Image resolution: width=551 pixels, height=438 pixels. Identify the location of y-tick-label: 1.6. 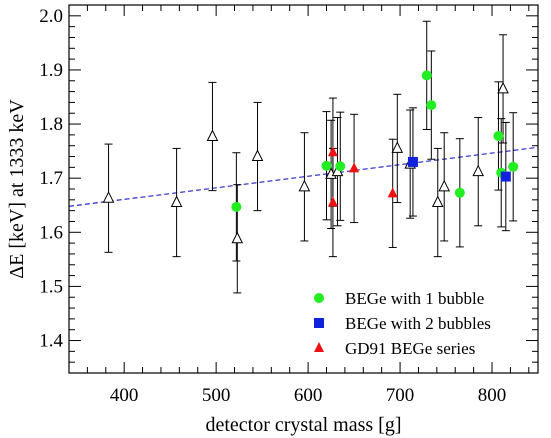
(51, 232).